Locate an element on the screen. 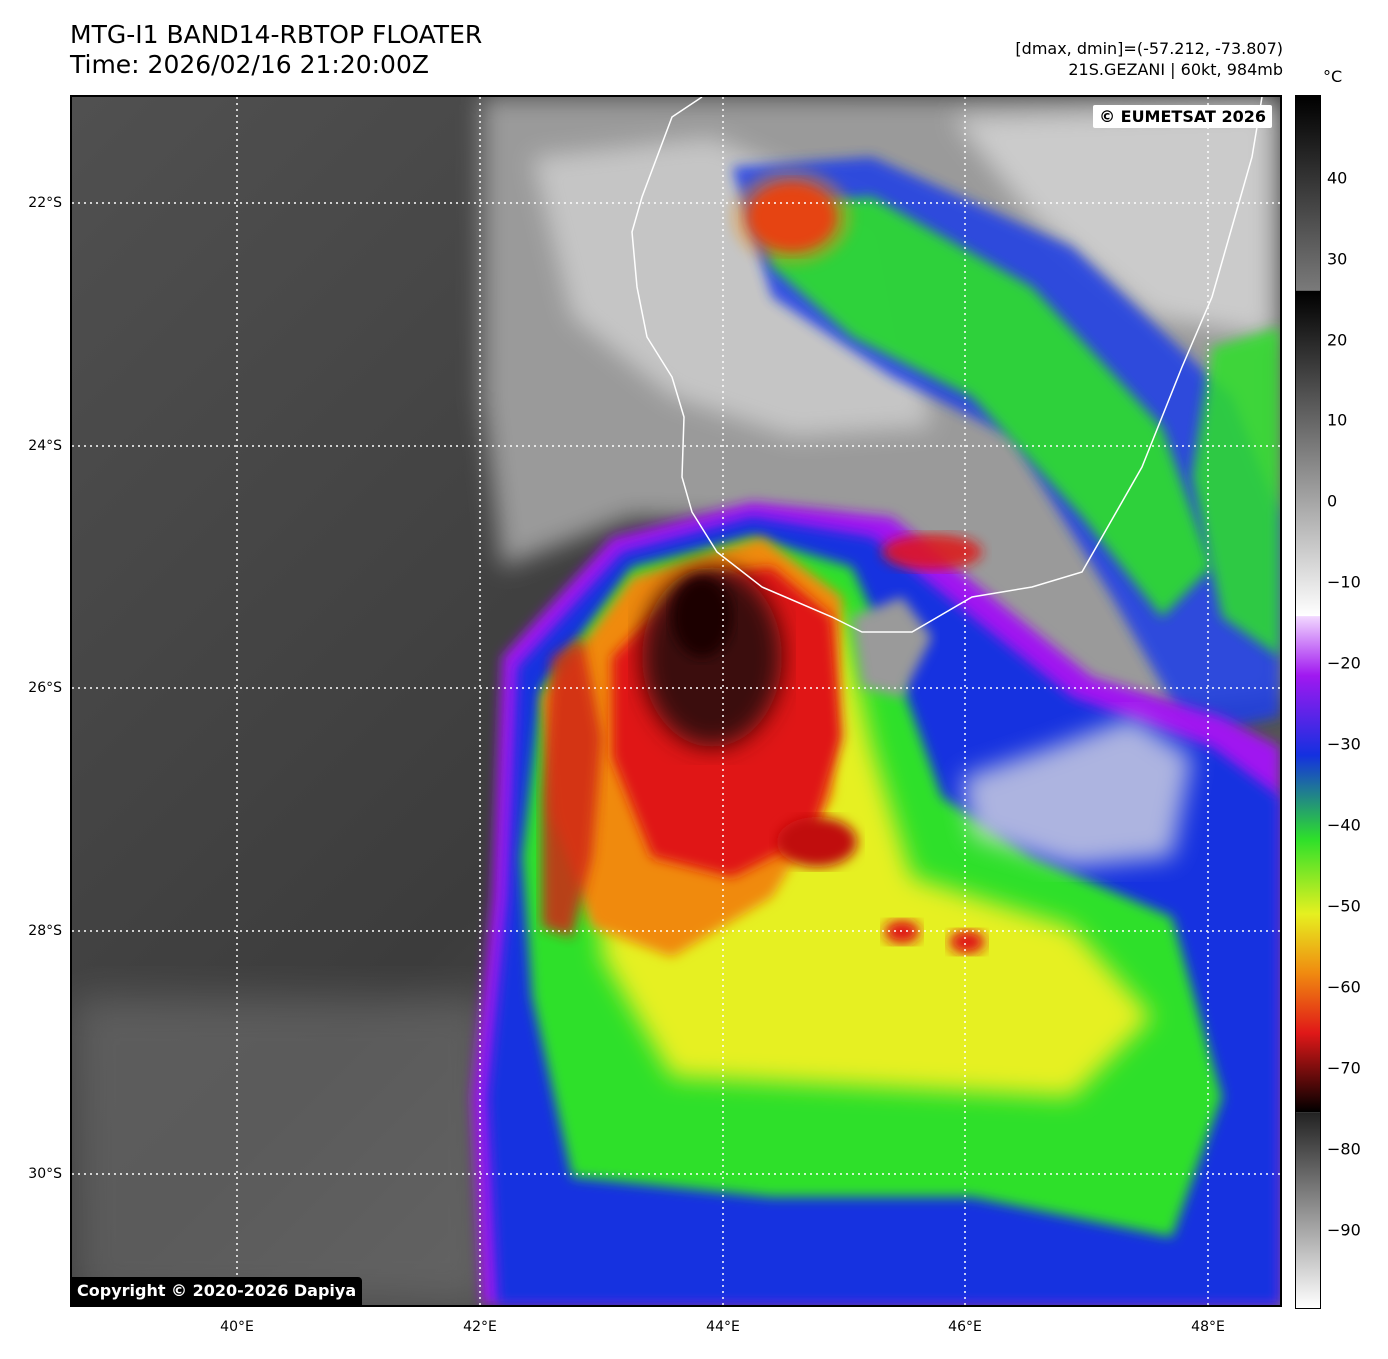 The image size is (1388, 1359). white-cloud-northeast is located at coordinates (1112, 222).